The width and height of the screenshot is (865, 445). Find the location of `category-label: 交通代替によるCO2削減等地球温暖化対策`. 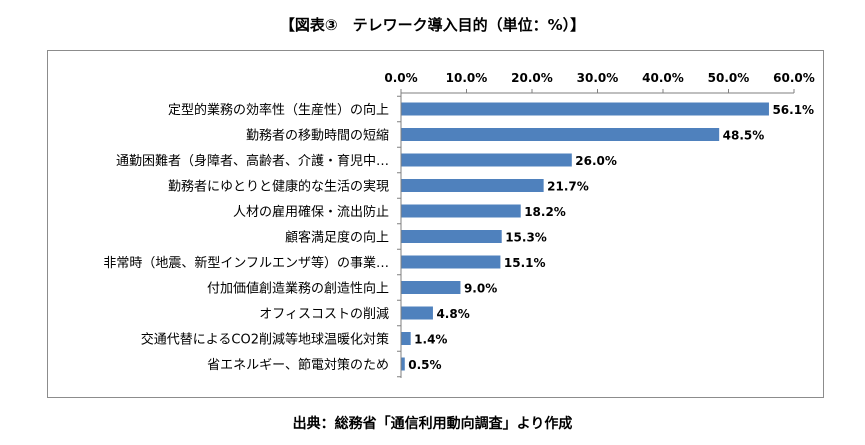

category-label: 交通代替によるCO2削減等地球温暖化対策 is located at coordinates (265, 340).